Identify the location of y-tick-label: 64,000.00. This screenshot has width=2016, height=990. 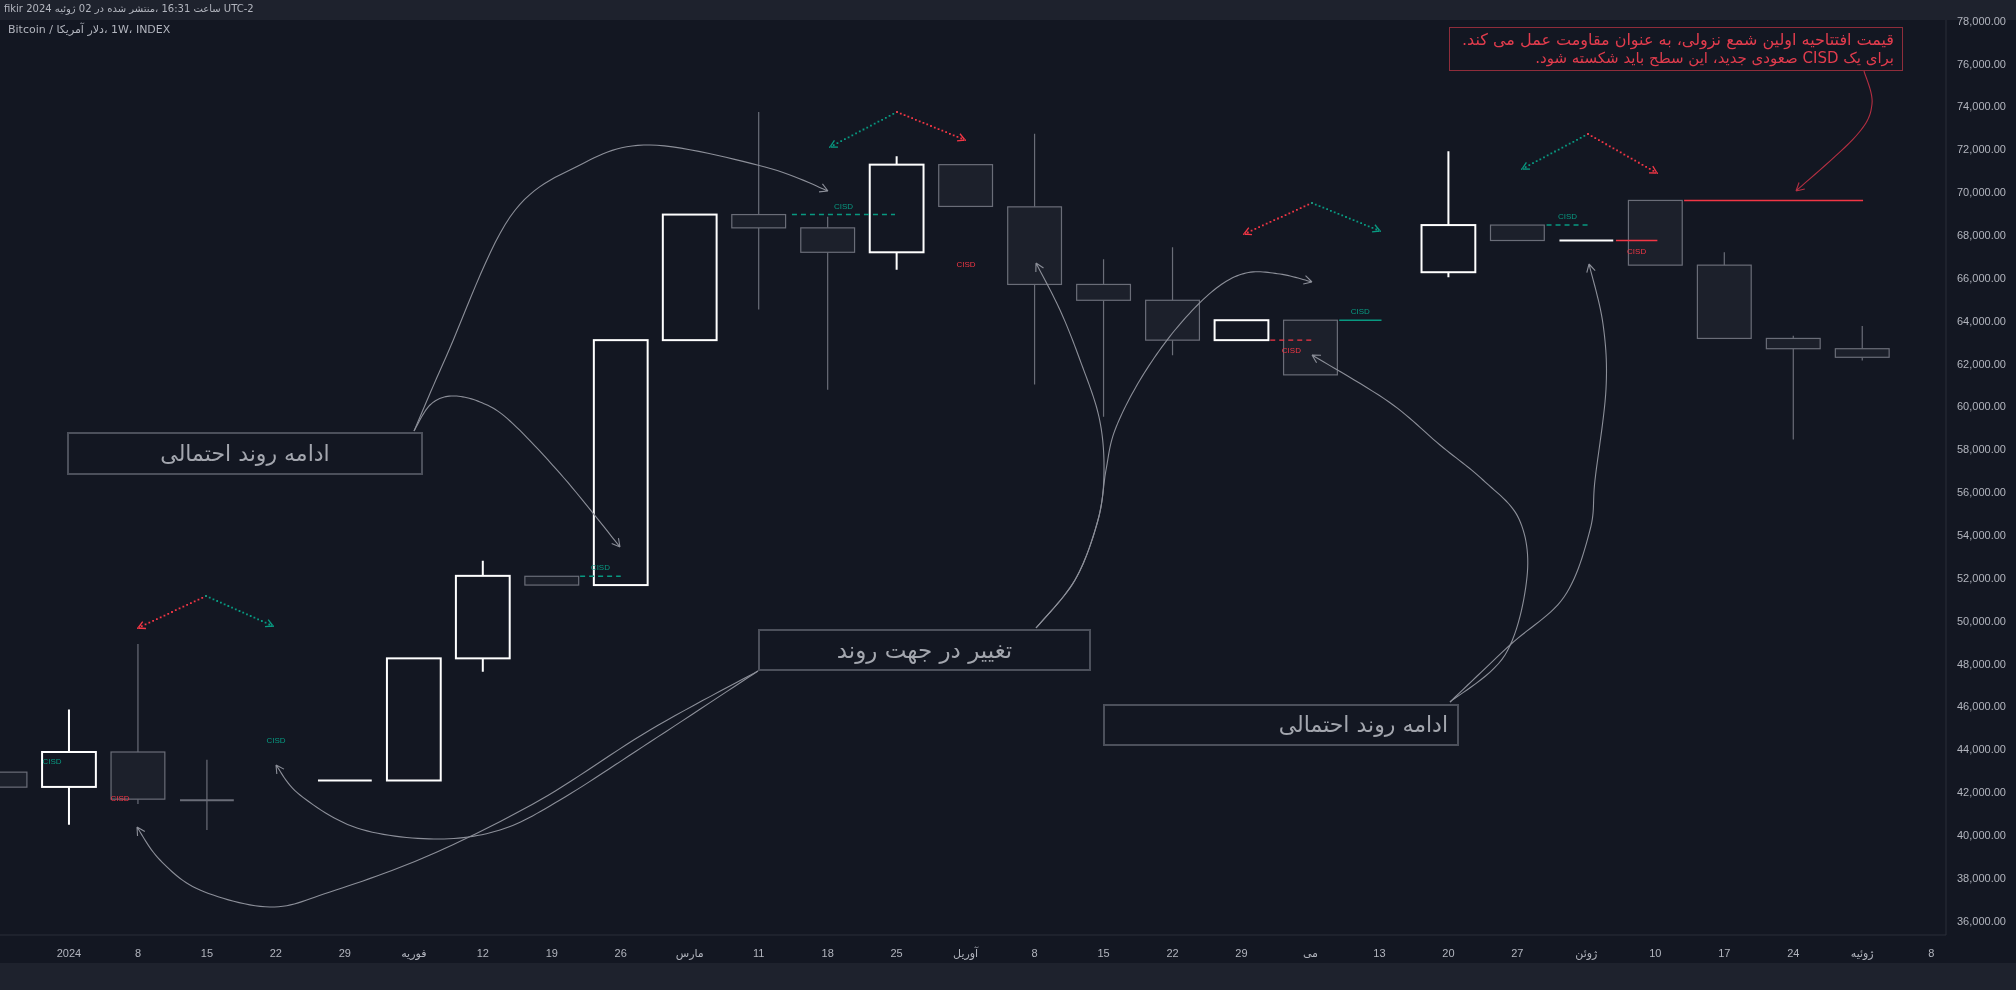
(1981, 320).